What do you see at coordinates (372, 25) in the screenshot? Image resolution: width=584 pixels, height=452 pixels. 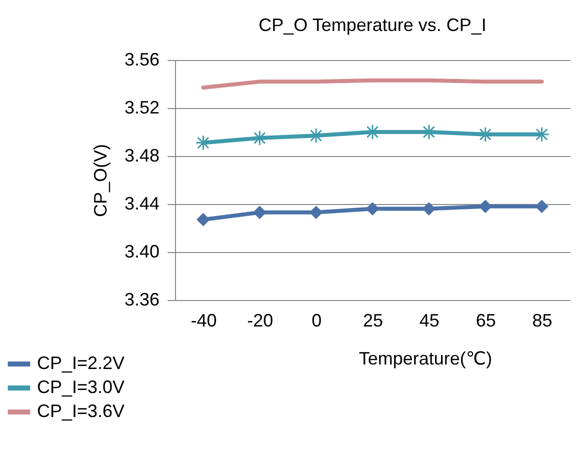 I see `chart-title: CP_O Temperature vs. CP_I` at bounding box center [372, 25].